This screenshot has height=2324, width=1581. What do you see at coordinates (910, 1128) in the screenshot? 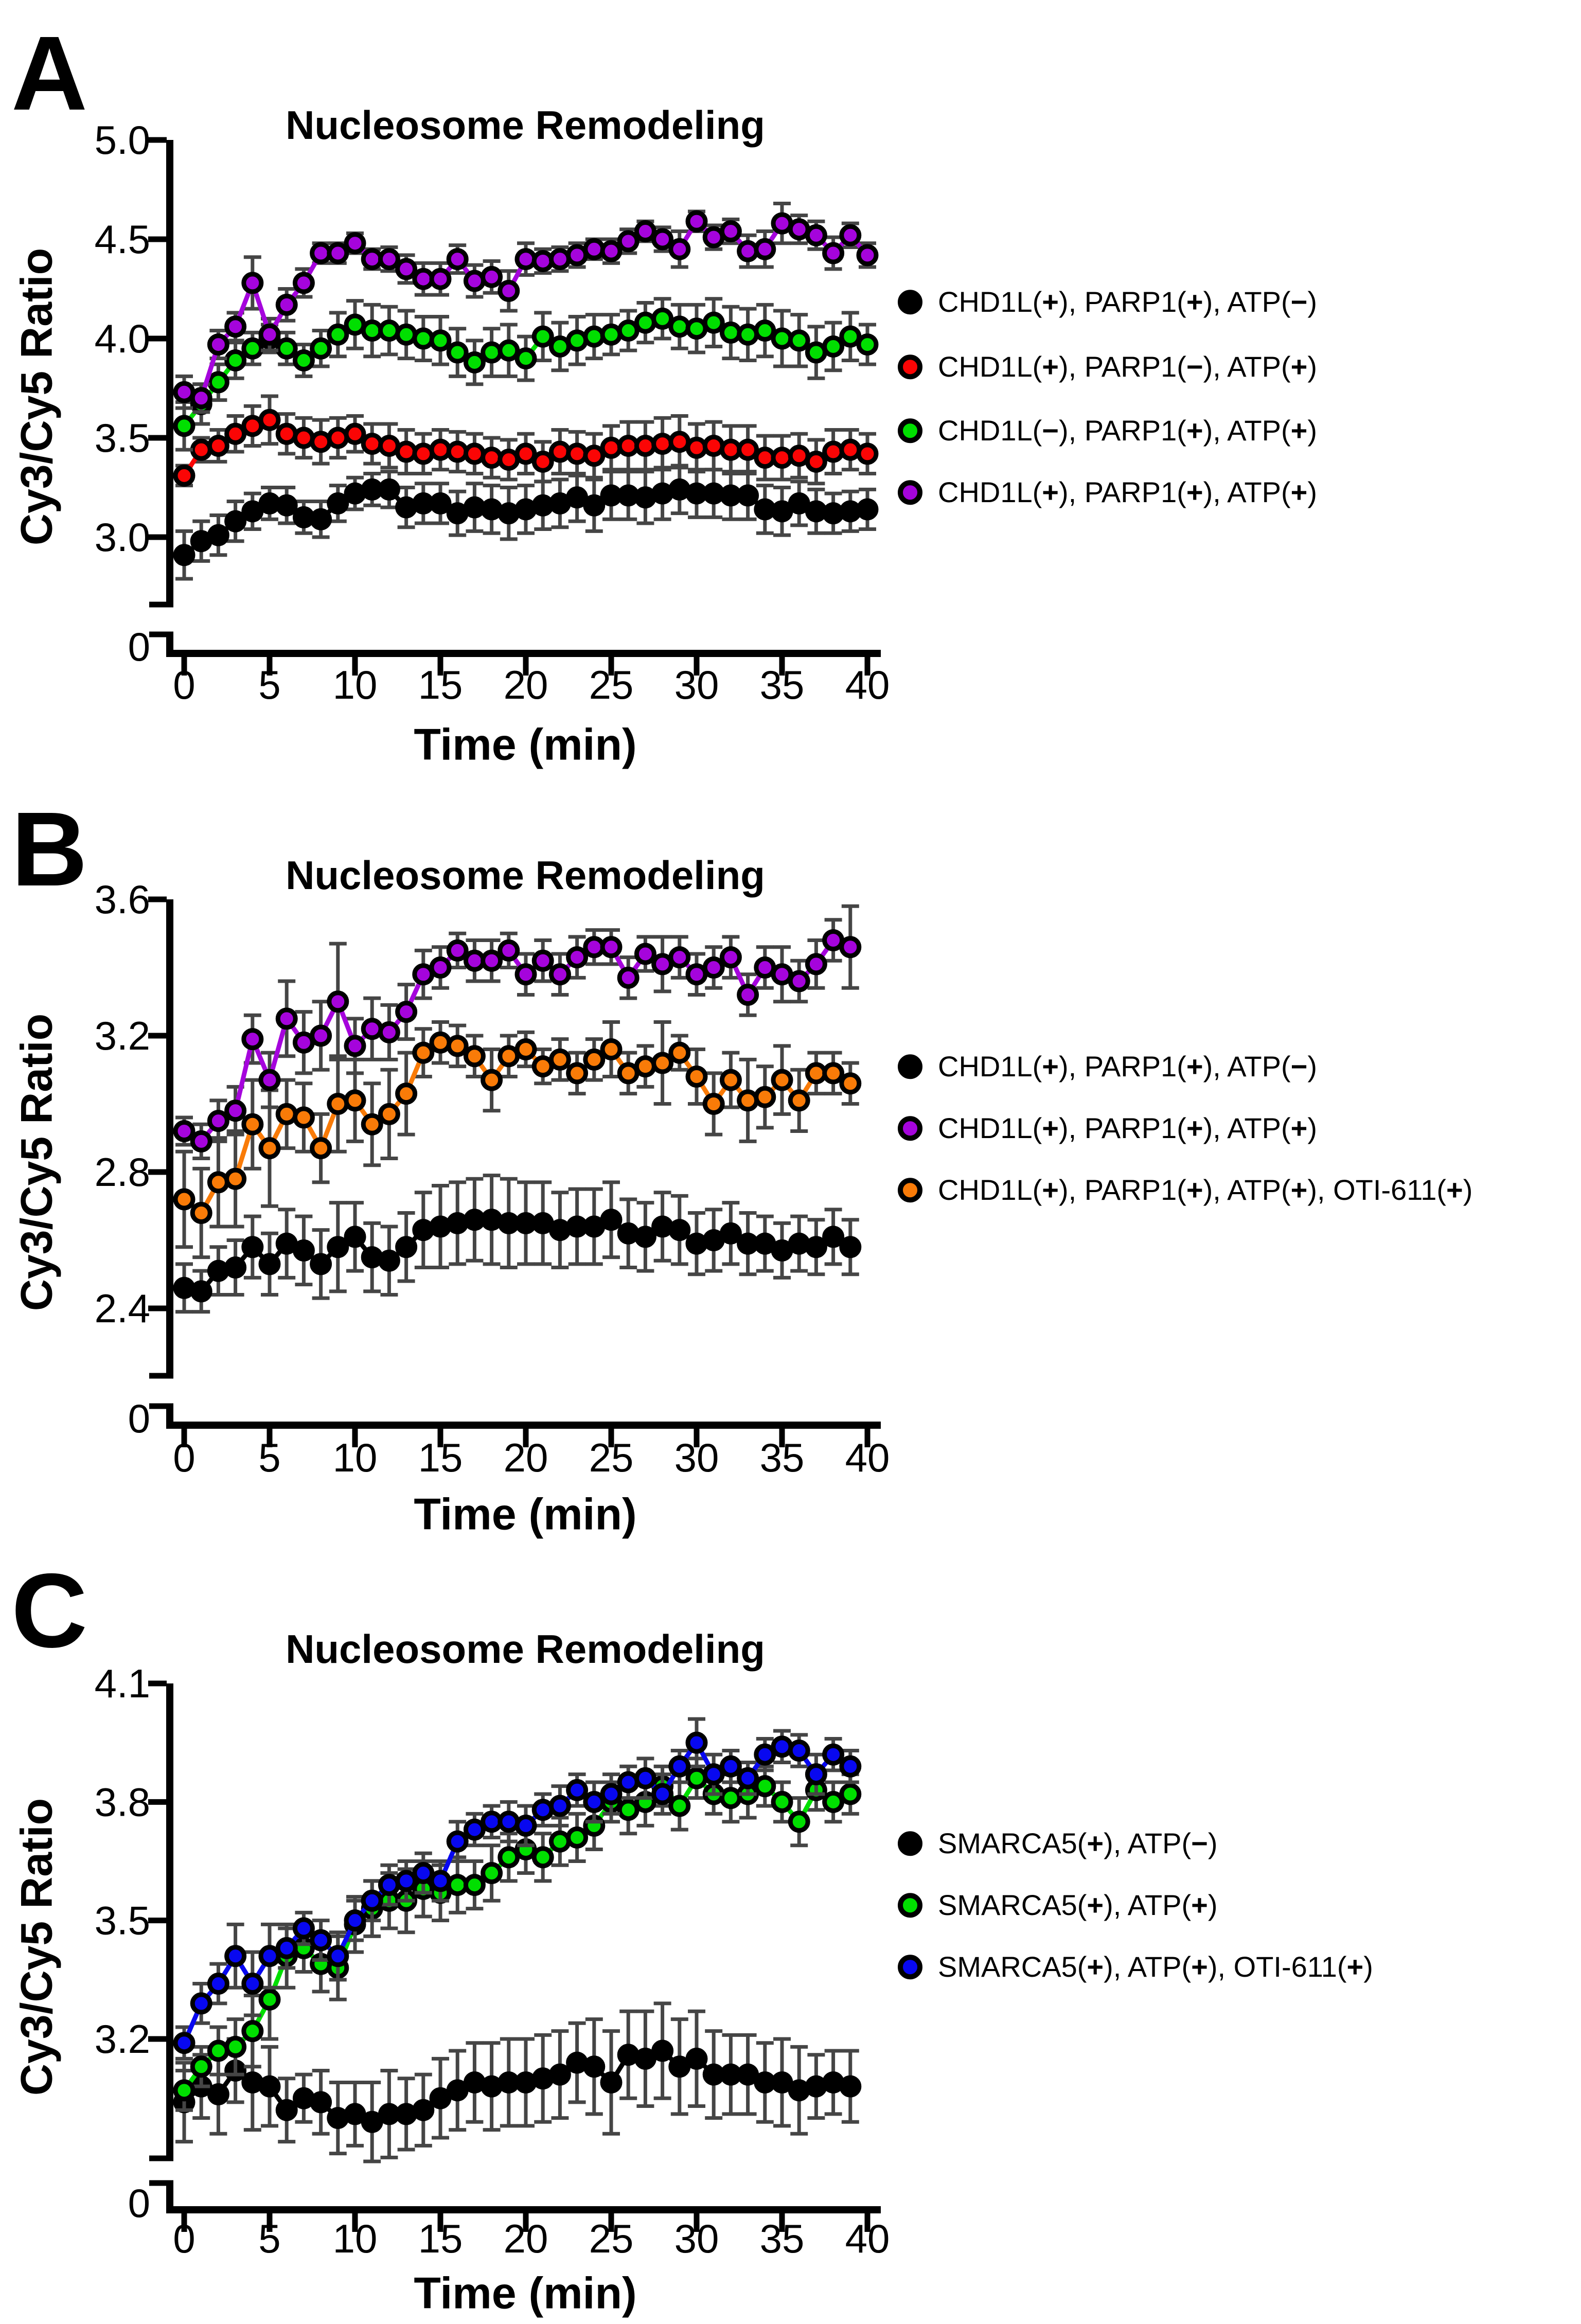
I see `legend-marker-purple-circle` at bounding box center [910, 1128].